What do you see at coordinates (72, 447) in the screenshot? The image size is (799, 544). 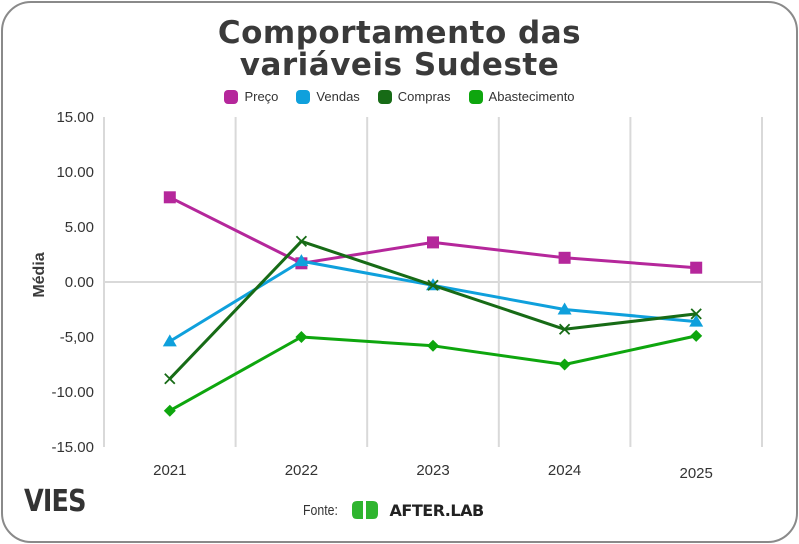 I see `y-tick-label: -15.00` at bounding box center [72, 447].